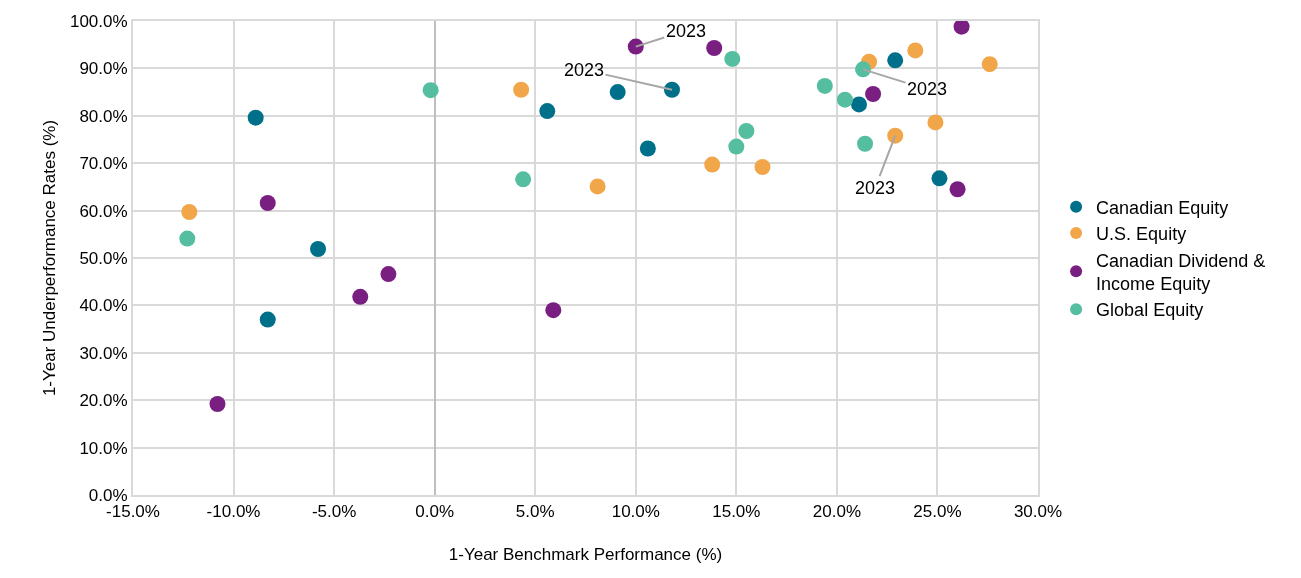  I want to click on y-tick-label: 30.0%, so click(103, 353).